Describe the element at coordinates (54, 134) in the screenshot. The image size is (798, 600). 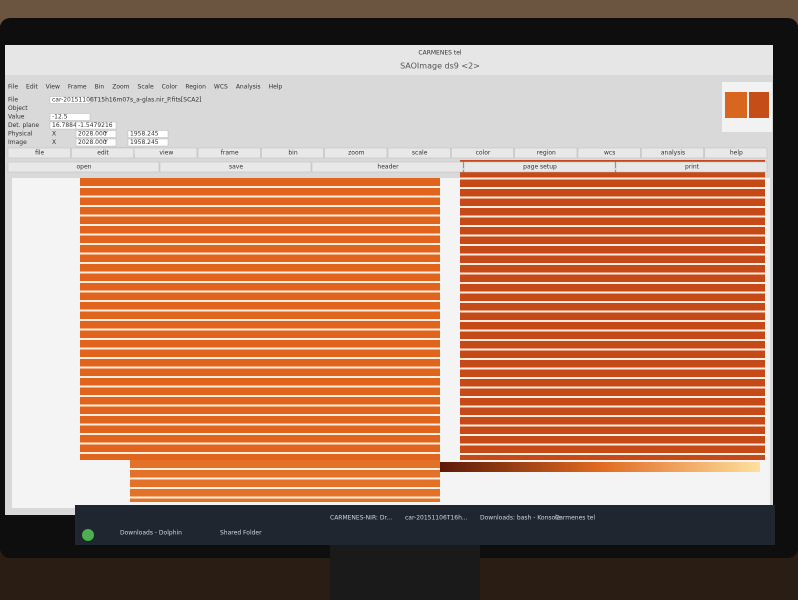
I see `info-value: X` at that location.